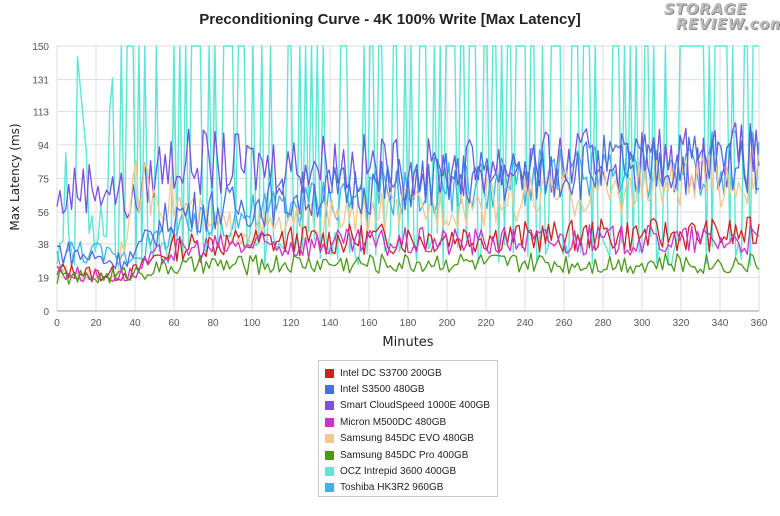 The width and height of the screenshot is (780, 516). What do you see at coordinates (407, 342) in the screenshot?
I see `x-axis-label: Minutes` at bounding box center [407, 342].